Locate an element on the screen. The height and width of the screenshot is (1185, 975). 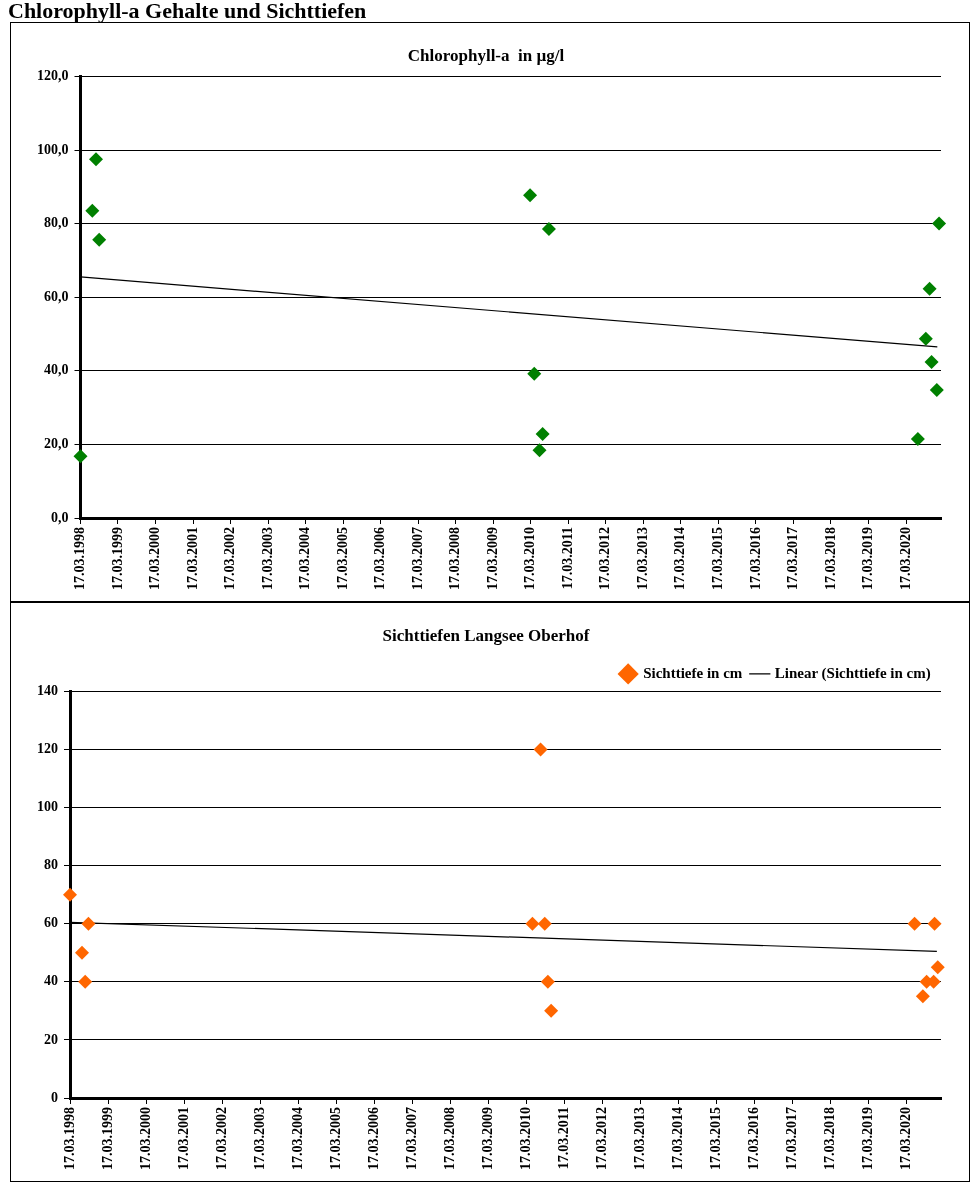
y-tick-label: 20,0 is located at coordinates (56, 444).